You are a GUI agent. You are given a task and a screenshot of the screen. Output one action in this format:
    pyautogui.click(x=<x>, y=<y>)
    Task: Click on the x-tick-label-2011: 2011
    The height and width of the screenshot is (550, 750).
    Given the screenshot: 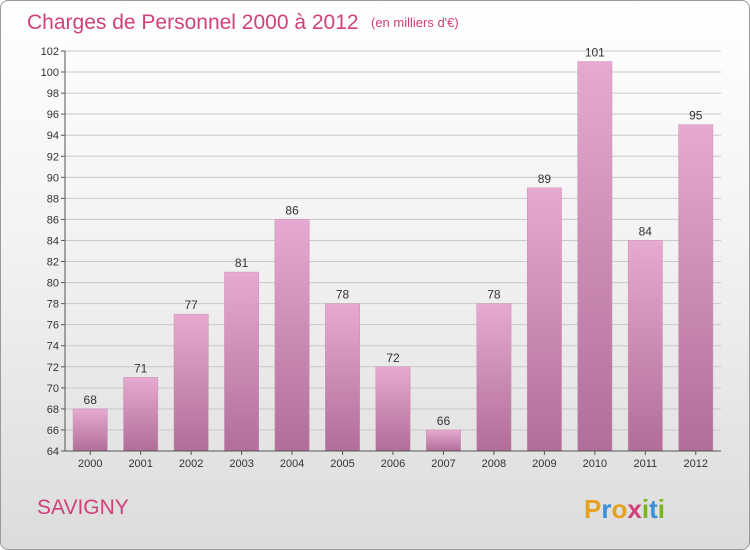 What is the action you would take?
    pyautogui.click(x=645, y=464)
    